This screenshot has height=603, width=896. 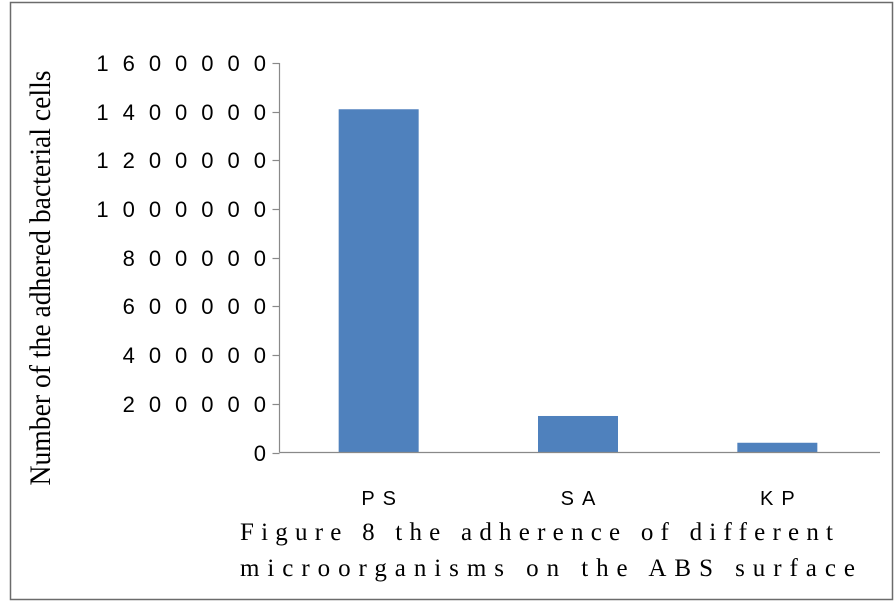 I want to click on y-tick-label: 1000000, so click(x=188, y=209).